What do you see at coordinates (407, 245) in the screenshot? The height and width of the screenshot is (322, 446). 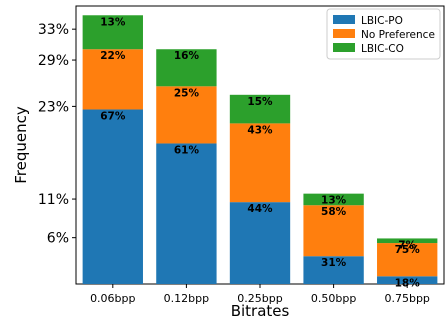 I see `bar-label-2-4: 7%` at bounding box center [407, 245].